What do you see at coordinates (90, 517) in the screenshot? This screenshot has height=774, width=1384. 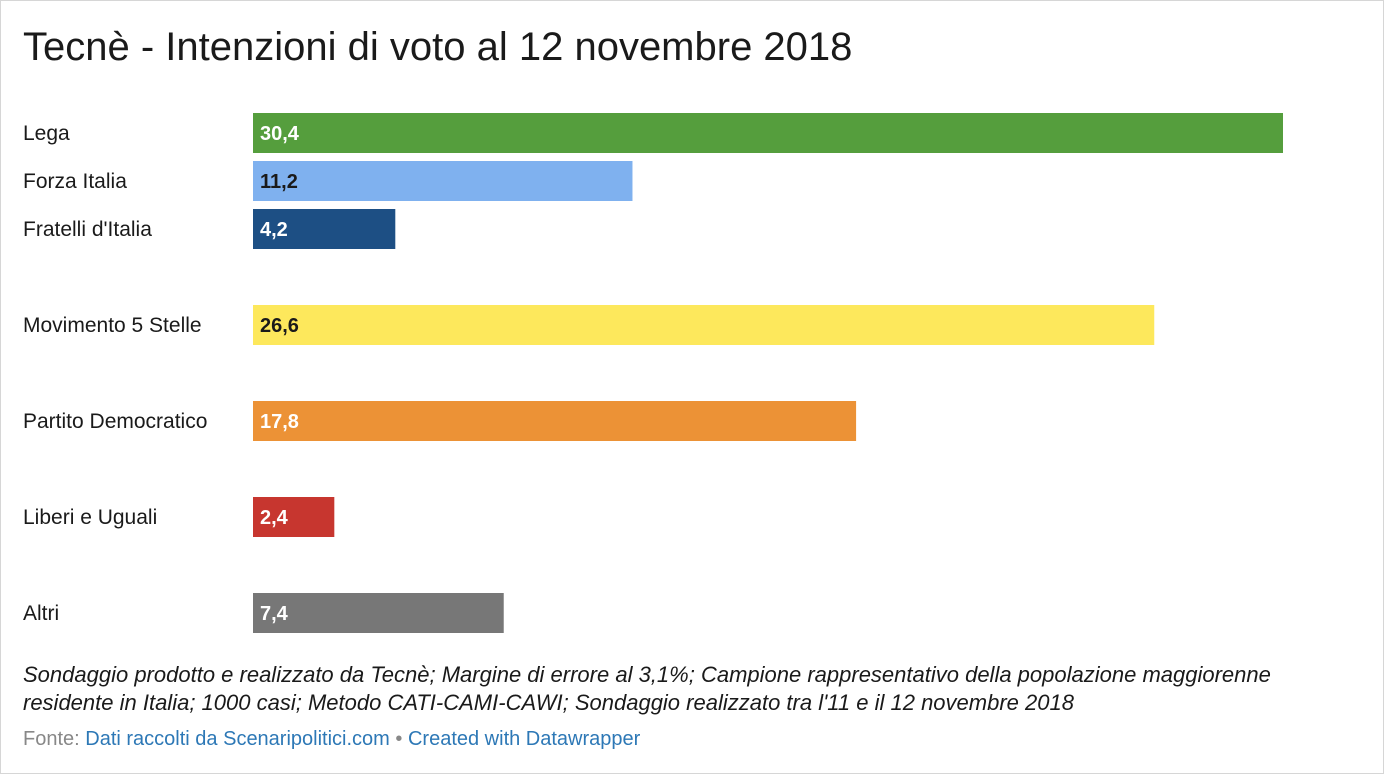 I see `category-label: Liberi e Uguali` at bounding box center [90, 517].